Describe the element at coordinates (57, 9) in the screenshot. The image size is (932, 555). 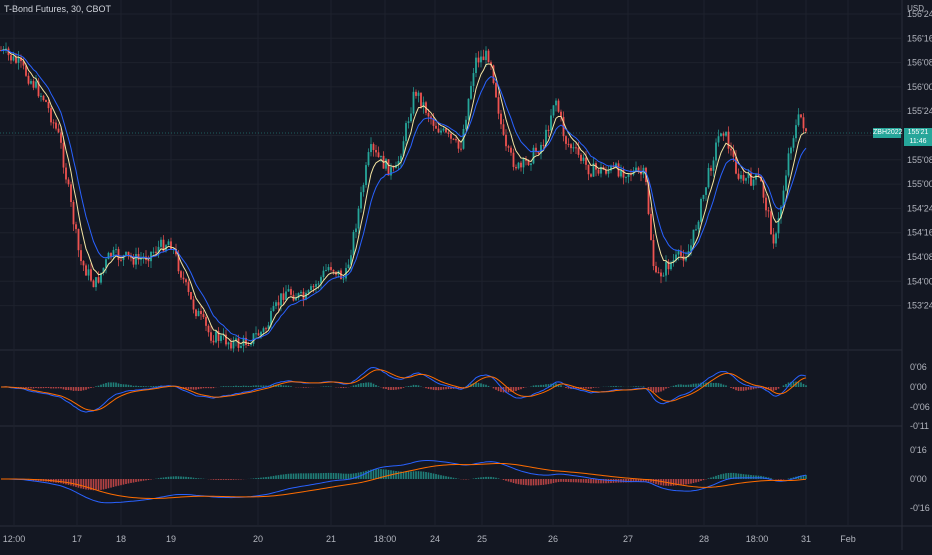
I see `symbol-title: T-Bond Futures, 30, CBOT` at that location.